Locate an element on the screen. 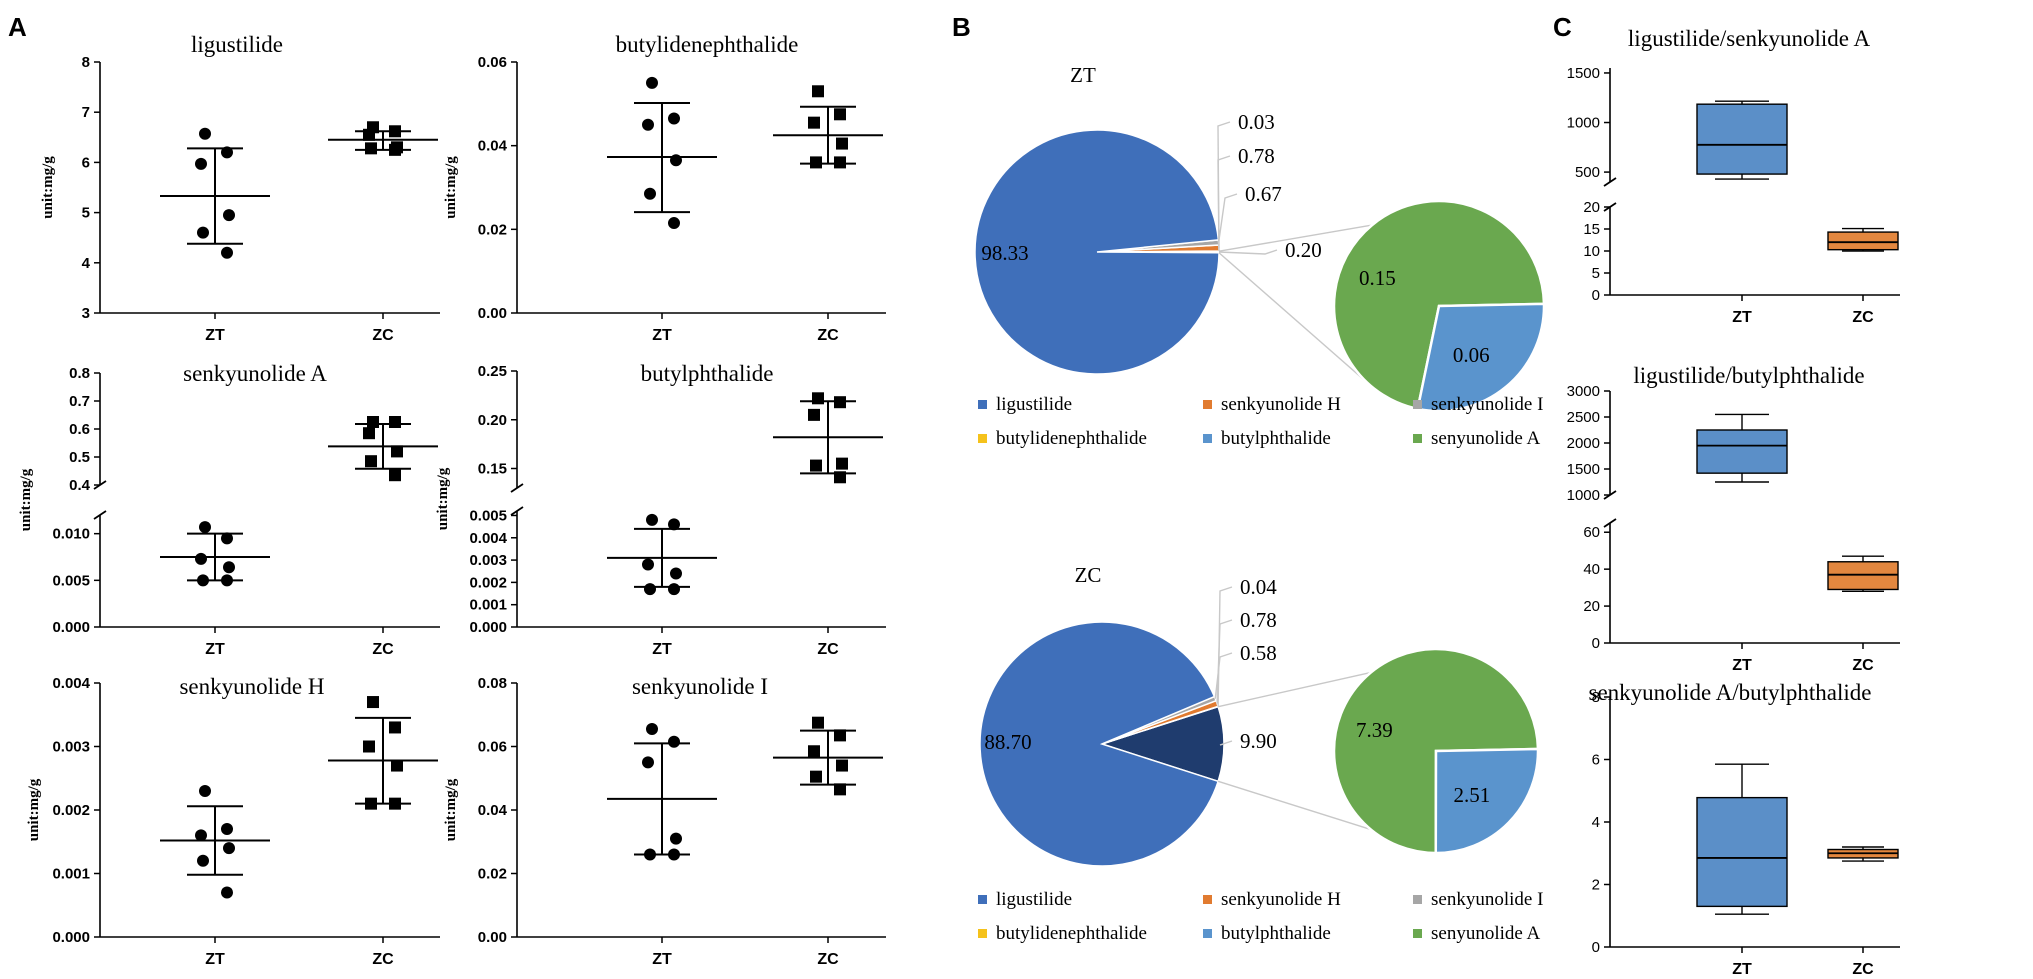 The image size is (2033, 979). chart-title: ligustilide/senkyunolide A is located at coordinates (1749, 38).